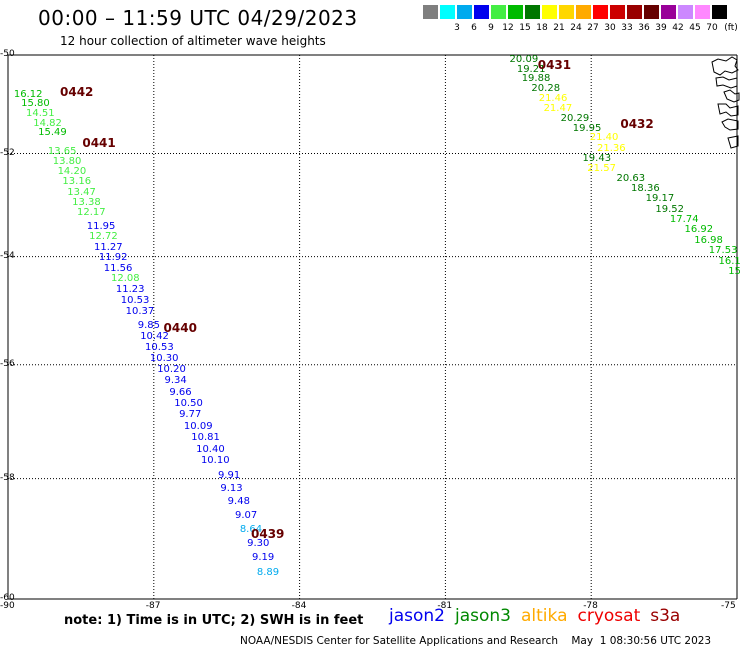 The image size is (740, 650). I want to click on wave-height-value: 9.66, so click(180, 392).